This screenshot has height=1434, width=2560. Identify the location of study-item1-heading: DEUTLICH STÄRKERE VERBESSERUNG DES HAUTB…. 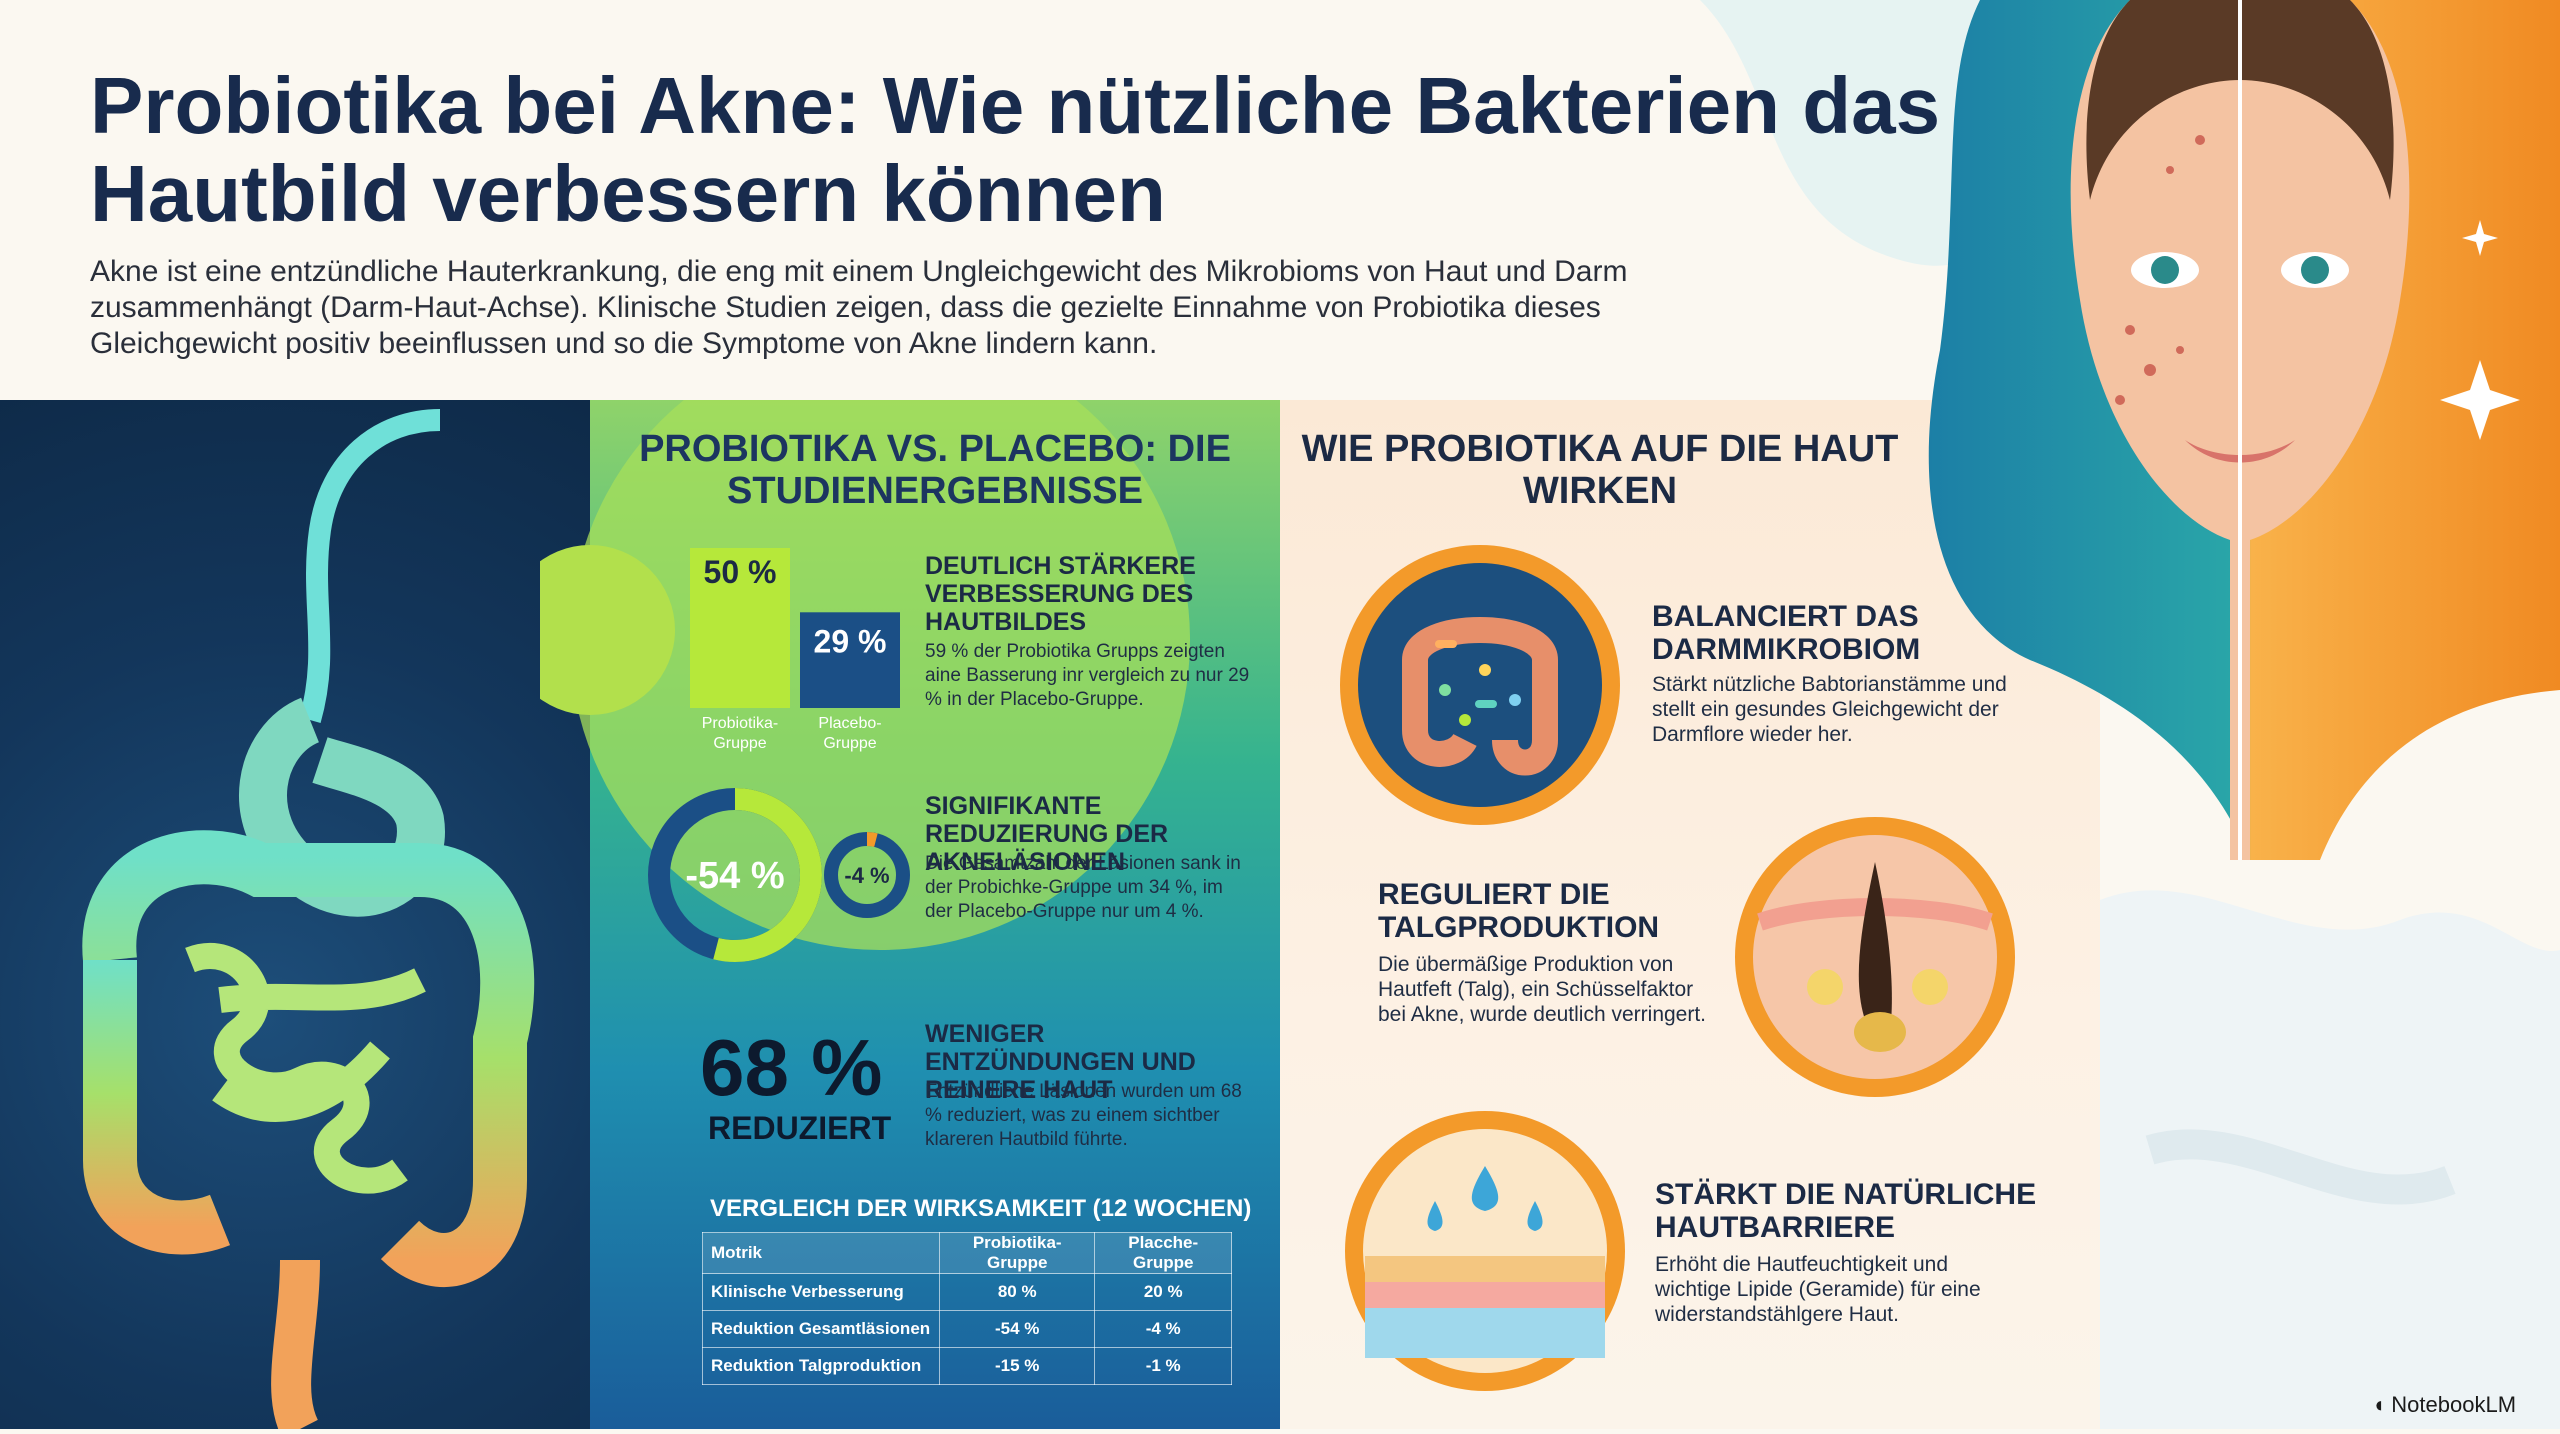
(1060, 594).